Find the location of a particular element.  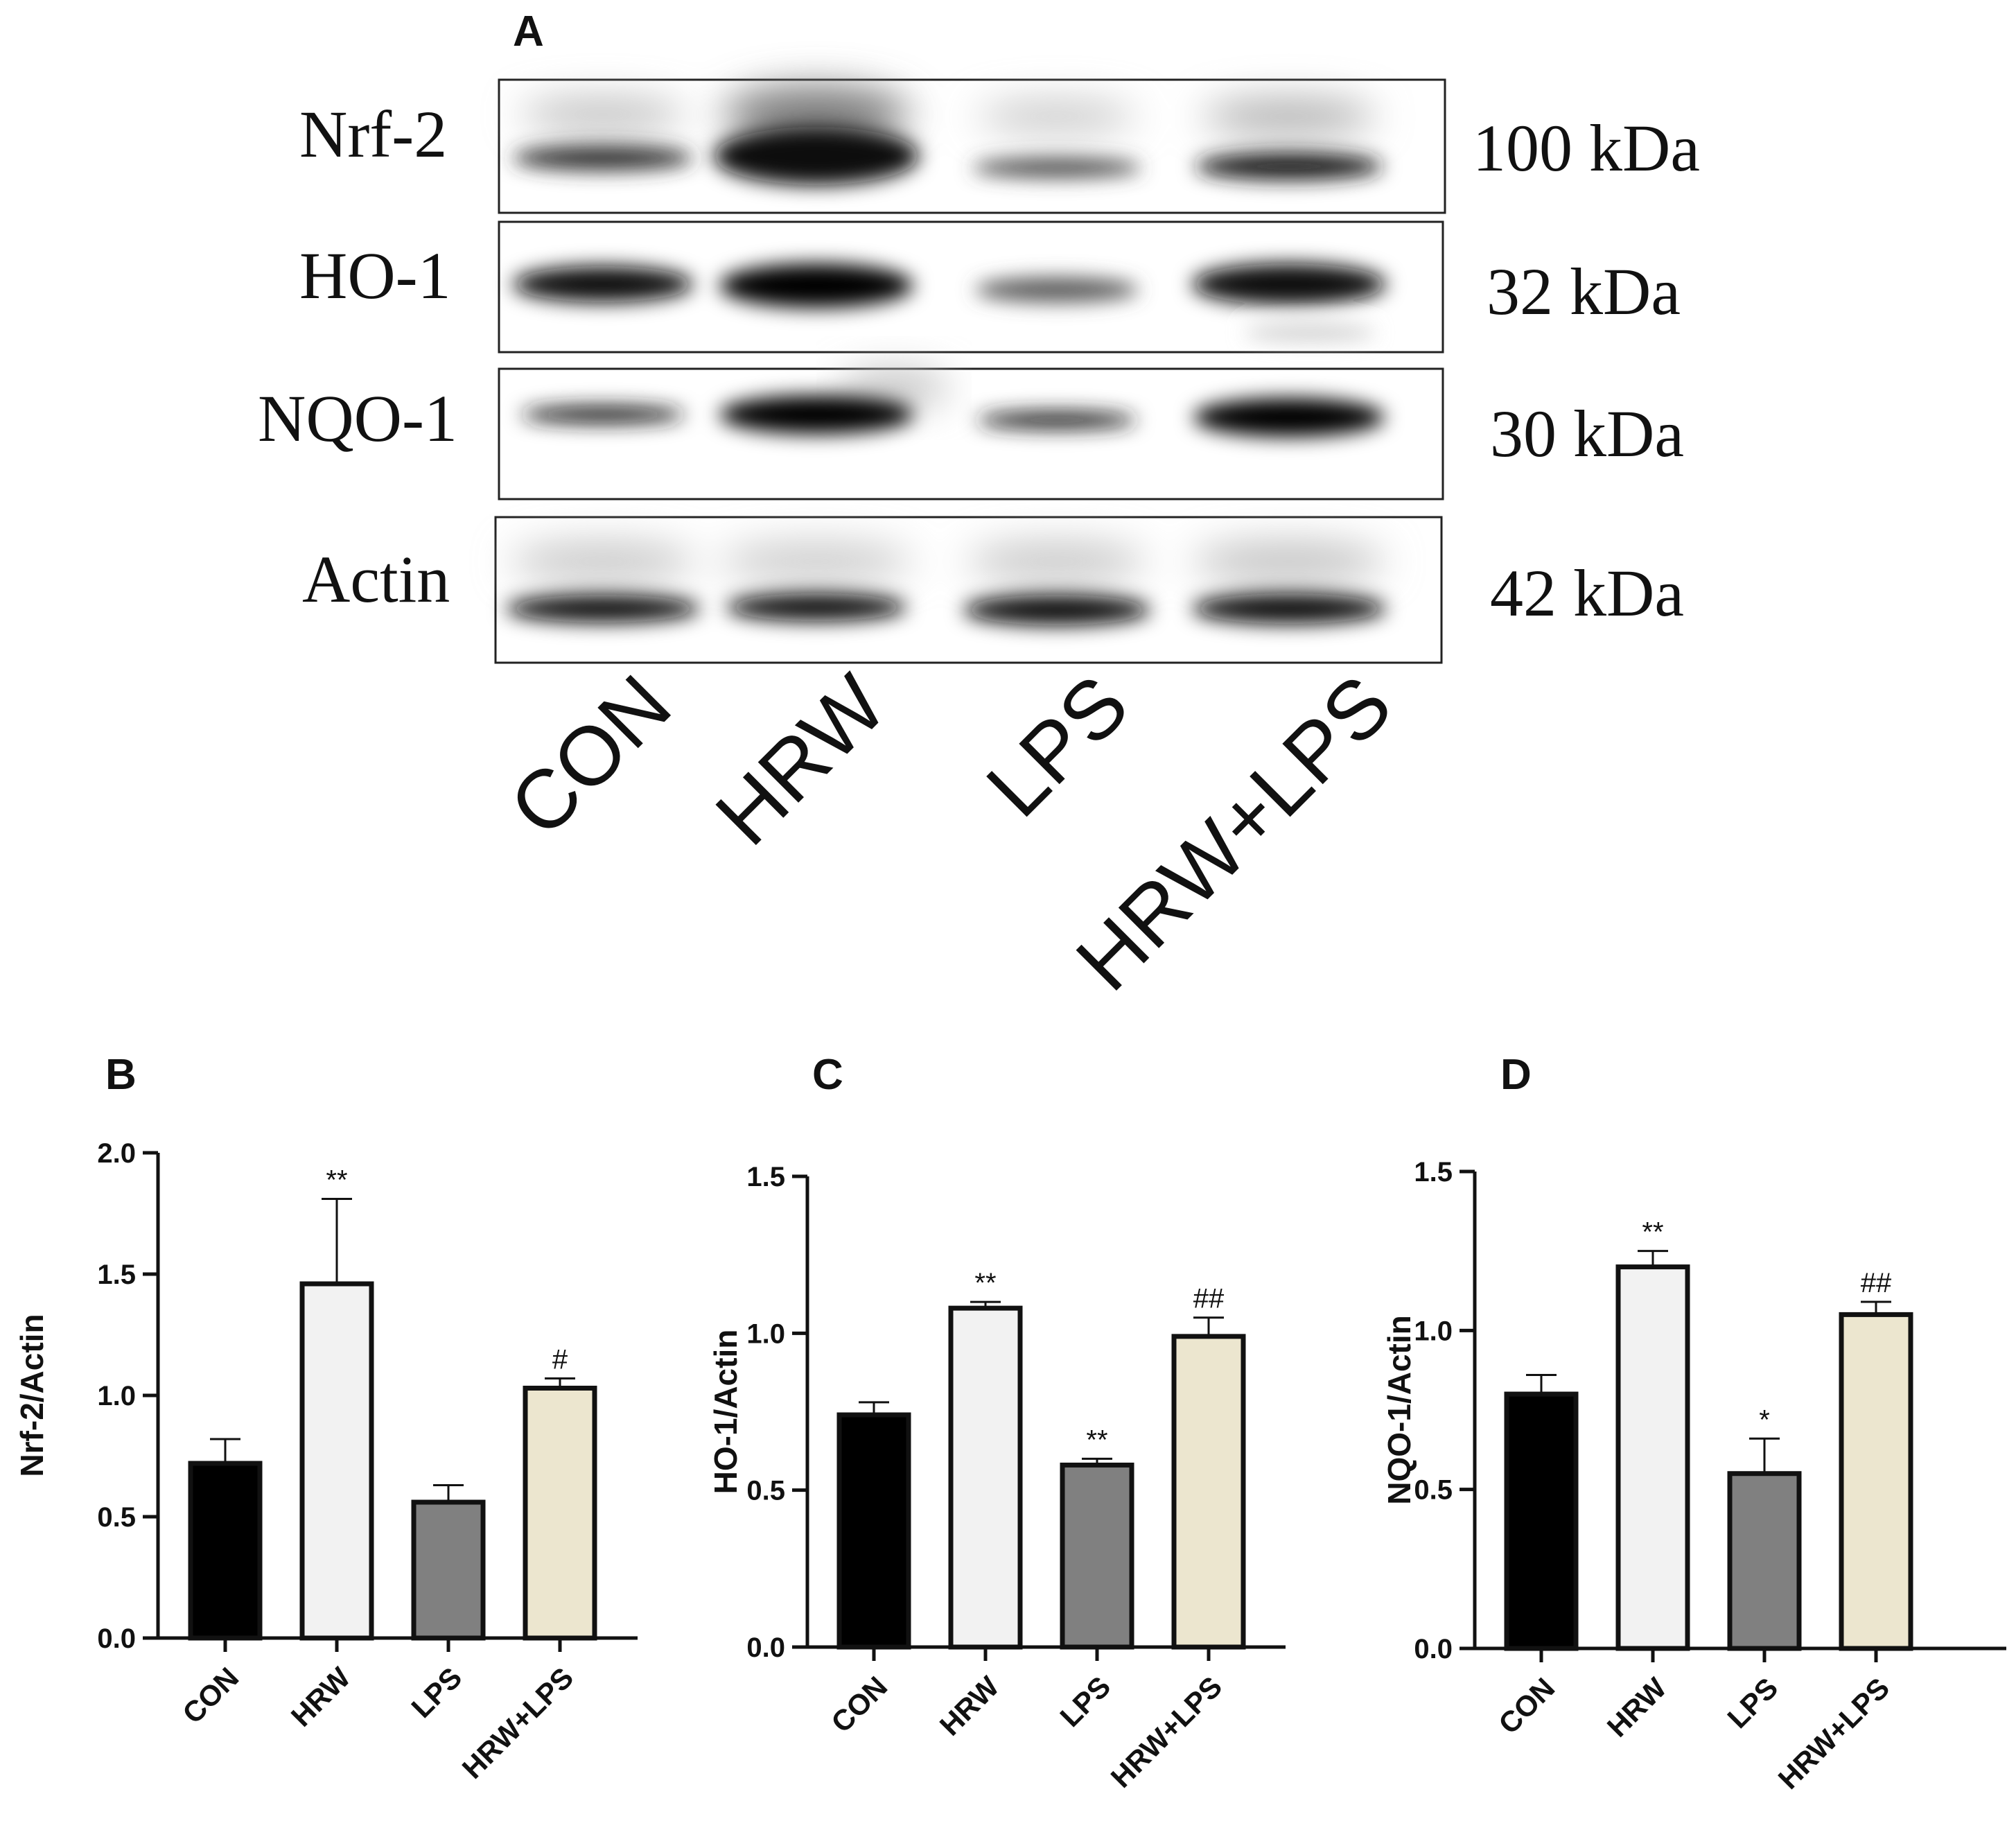

western-blot-image is located at coordinates (970, 371).